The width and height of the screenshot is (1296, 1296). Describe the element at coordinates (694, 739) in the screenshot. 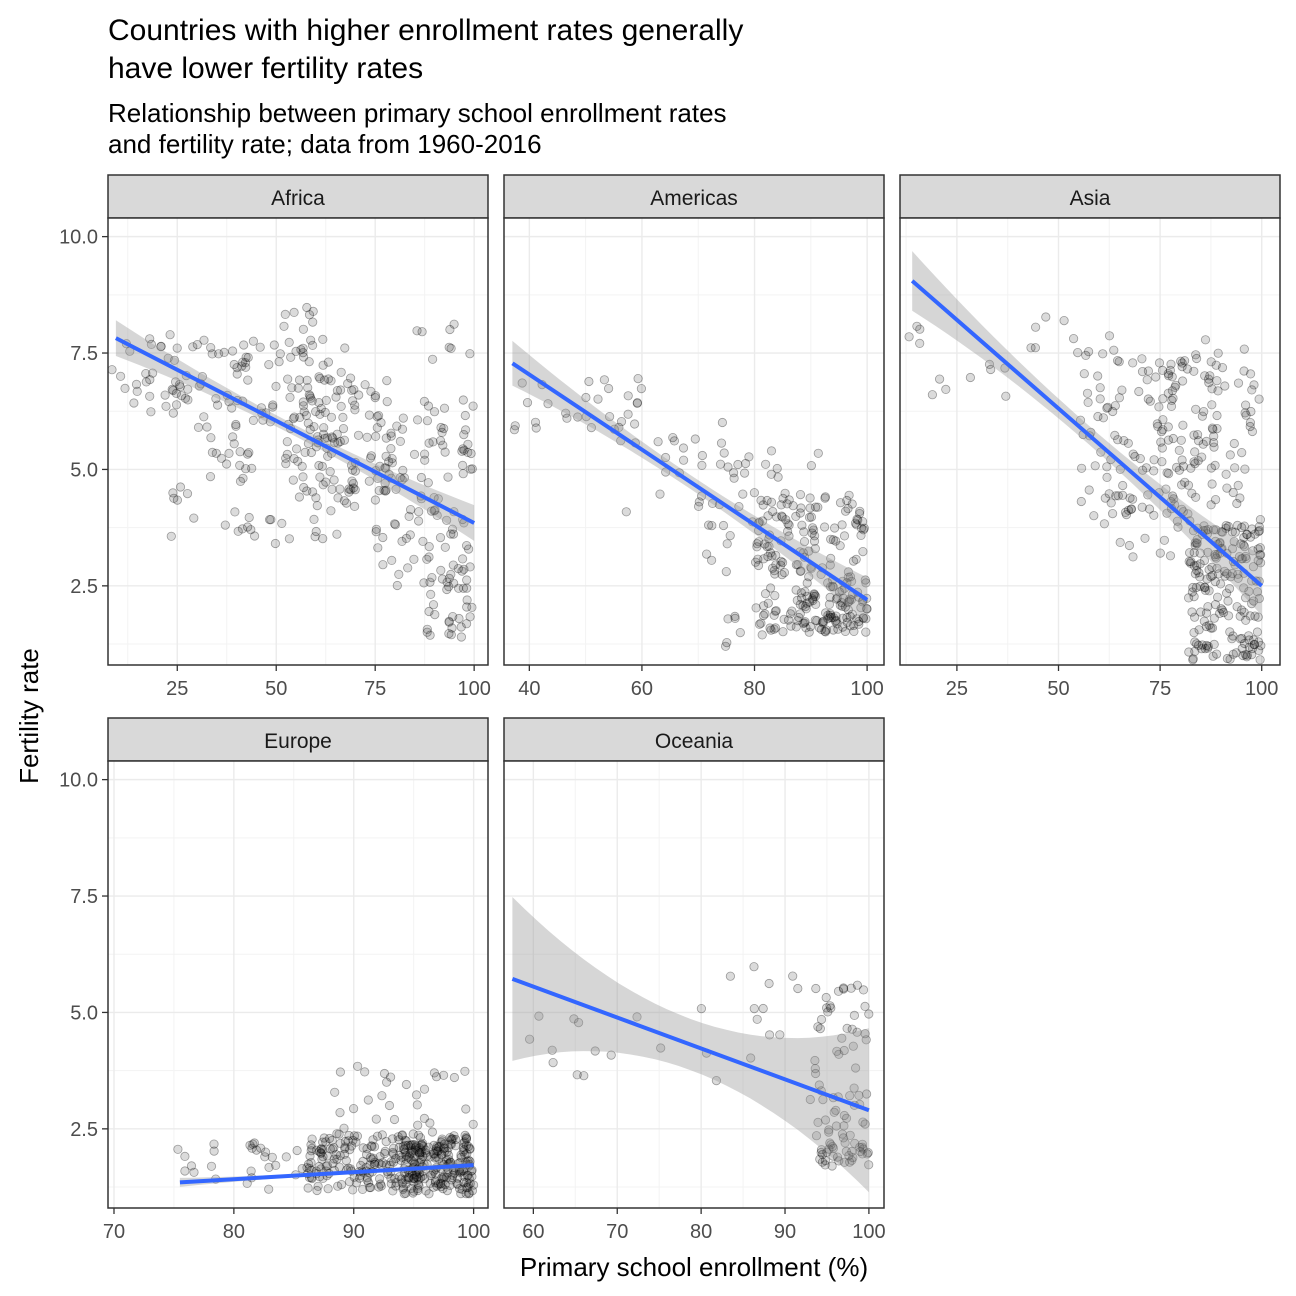

I see `strip-background` at that location.